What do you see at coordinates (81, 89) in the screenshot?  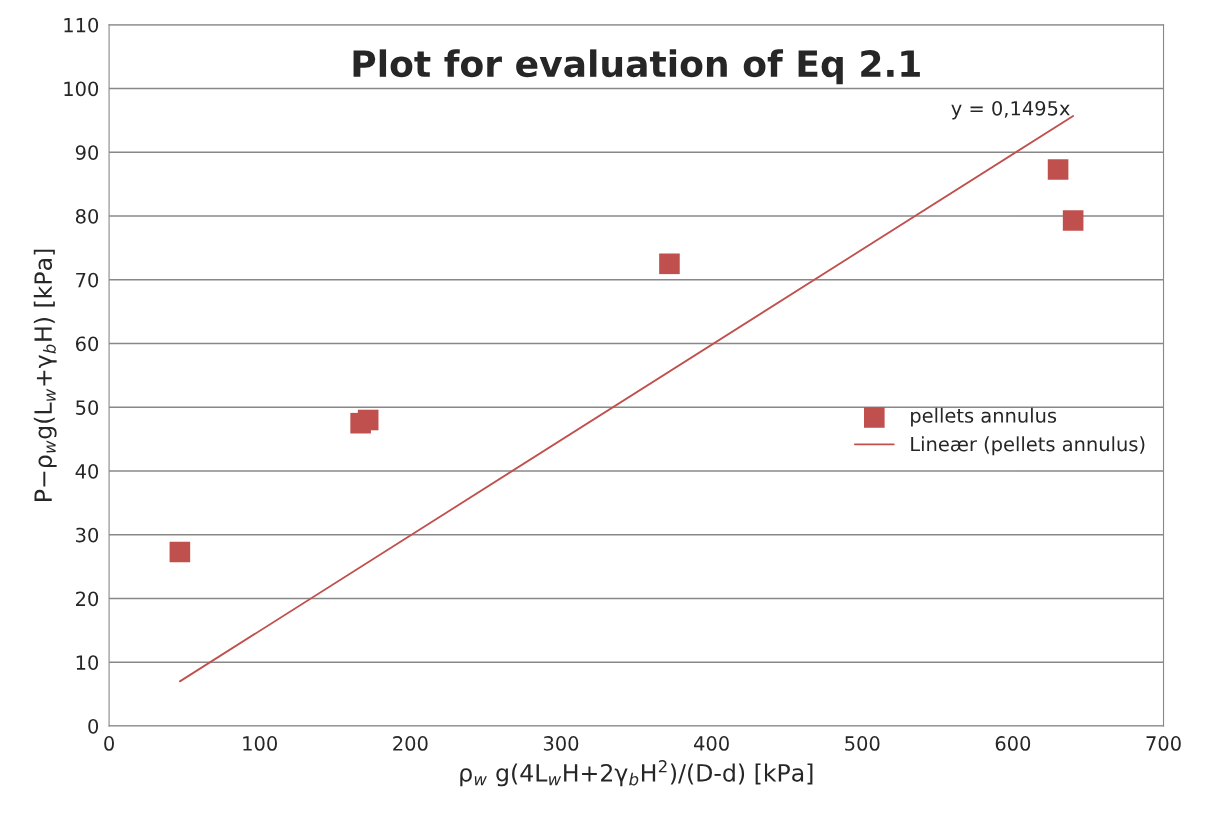 I see `y-tick-label: 100` at bounding box center [81, 89].